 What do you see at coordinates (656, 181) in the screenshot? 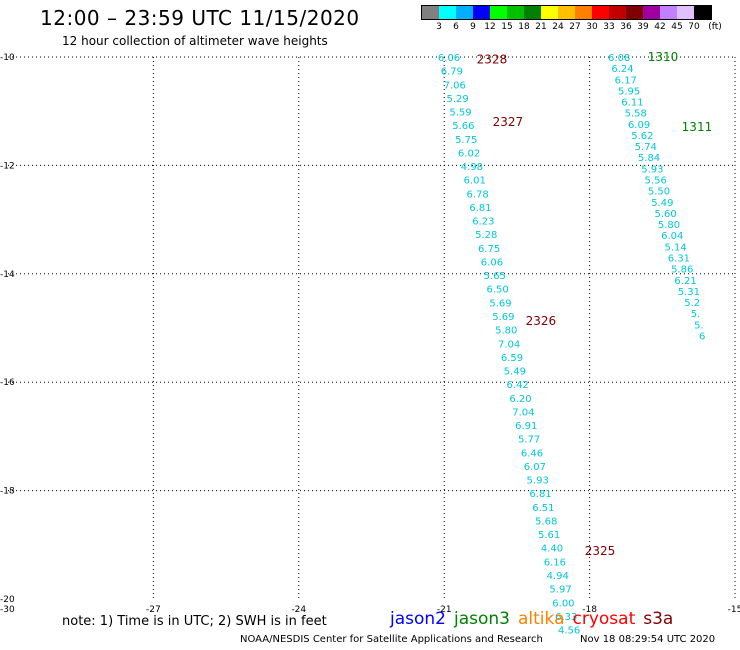
I see `wave-height-value: 5.56` at bounding box center [656, 181].